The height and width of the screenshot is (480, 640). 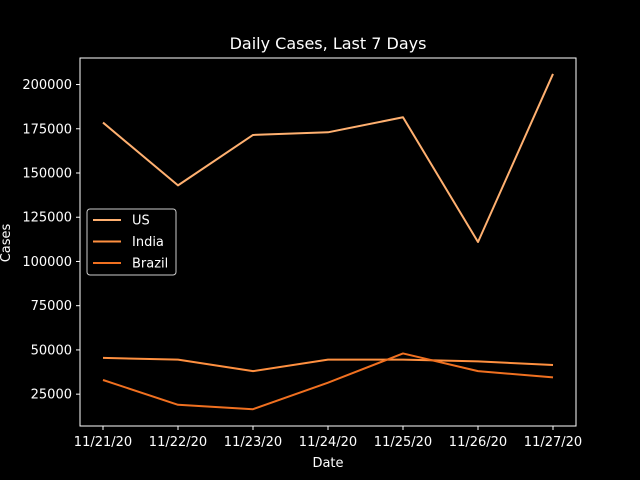 I want to click on y-tick-label: 125000, so click(x=47, y=218).